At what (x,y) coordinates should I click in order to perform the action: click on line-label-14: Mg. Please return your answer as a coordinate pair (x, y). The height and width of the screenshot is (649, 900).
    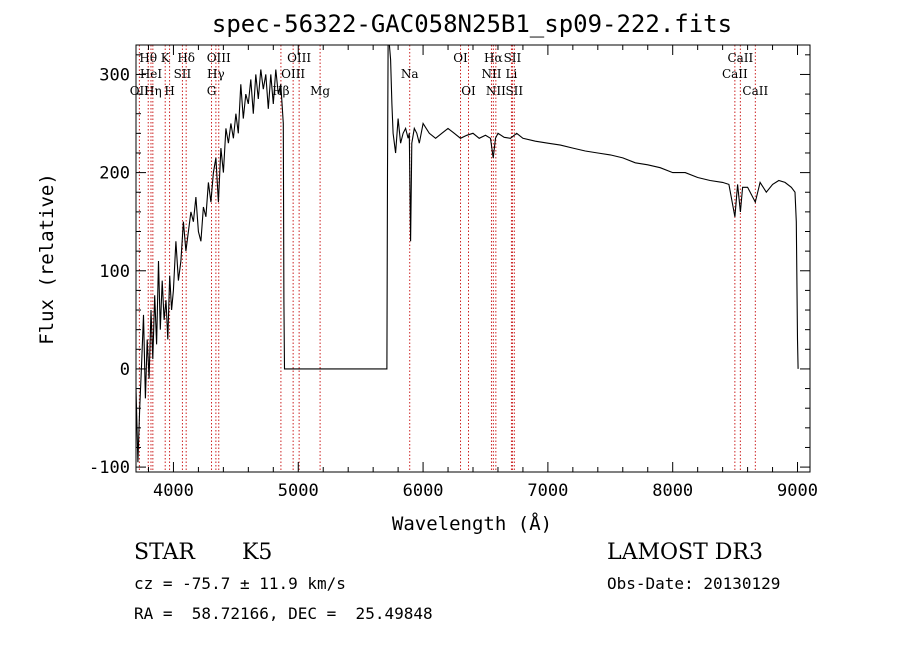
    Looking at the image, I should click on (320, 91).